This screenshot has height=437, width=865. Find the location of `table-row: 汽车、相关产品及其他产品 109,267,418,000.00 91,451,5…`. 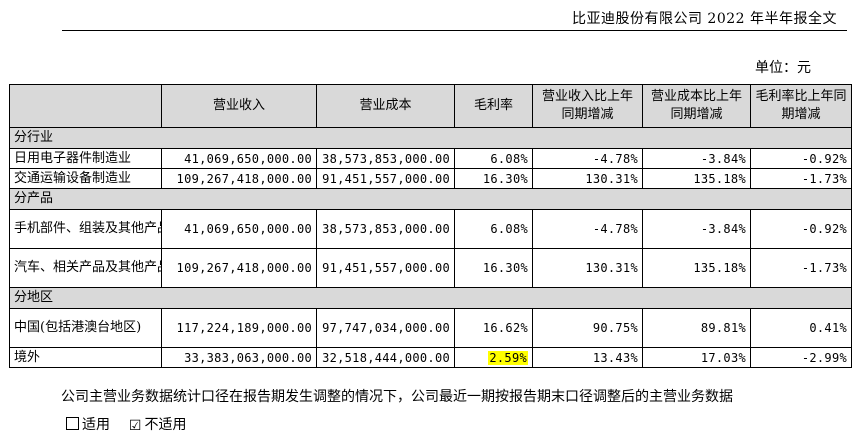

table-row: 汽车、相关产品及其他产品 109,267,418,000.00 91,451,5… is located at coordinates (430, 268).